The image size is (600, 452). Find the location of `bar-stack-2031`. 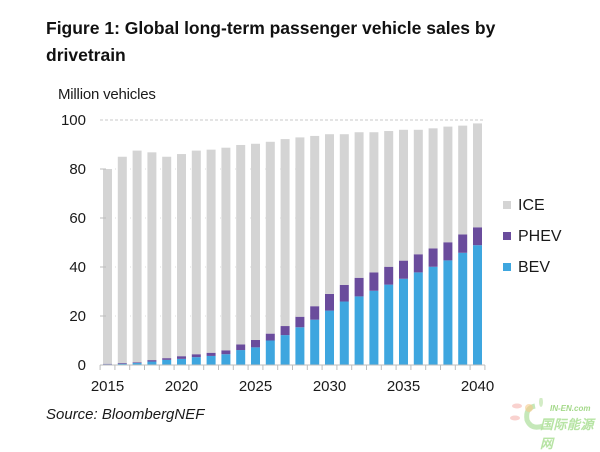

bar-stack-2031 is located at coordinates (344, 249).